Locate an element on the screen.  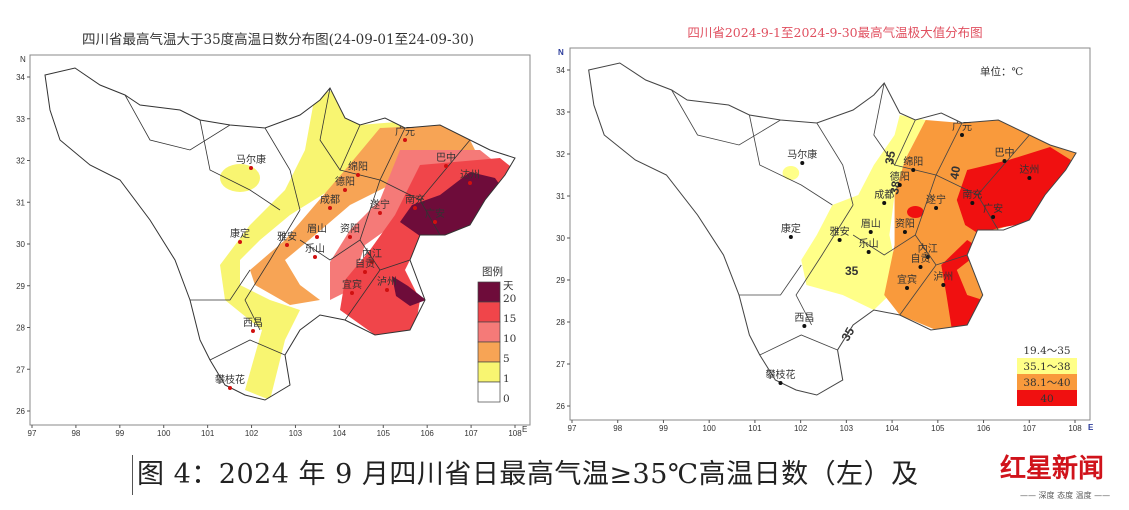
city-label: 南充 is located at coordinates (415, 199).